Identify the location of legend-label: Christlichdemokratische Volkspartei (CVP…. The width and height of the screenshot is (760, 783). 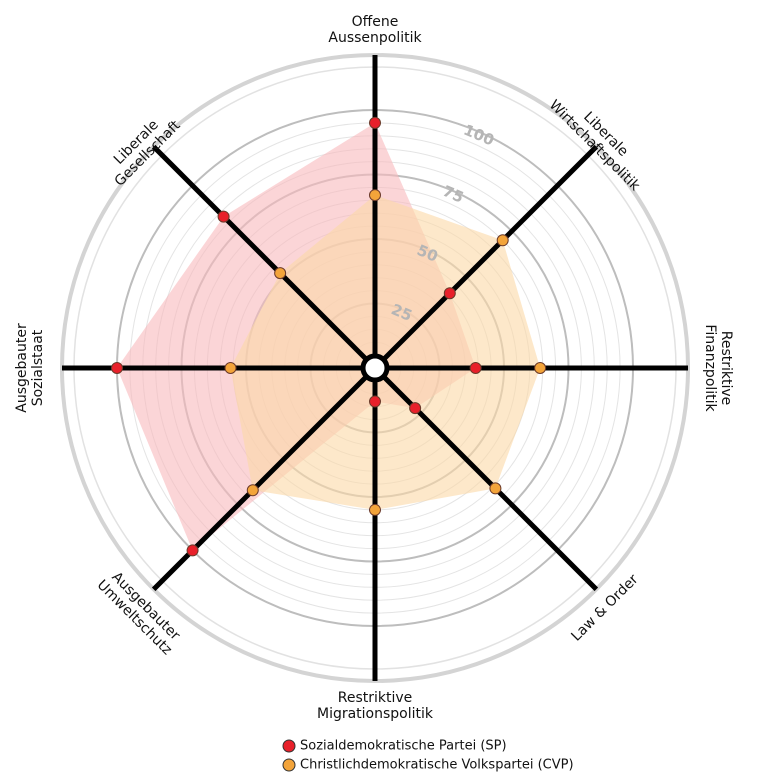
(437, 765).